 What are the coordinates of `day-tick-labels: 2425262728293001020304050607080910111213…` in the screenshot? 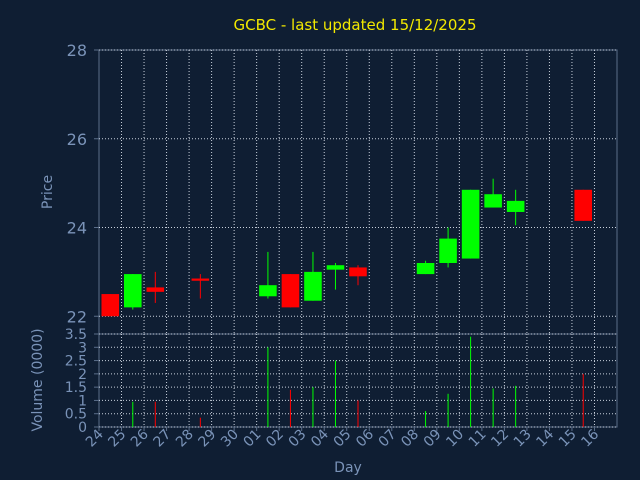 It's located at (342, 438).